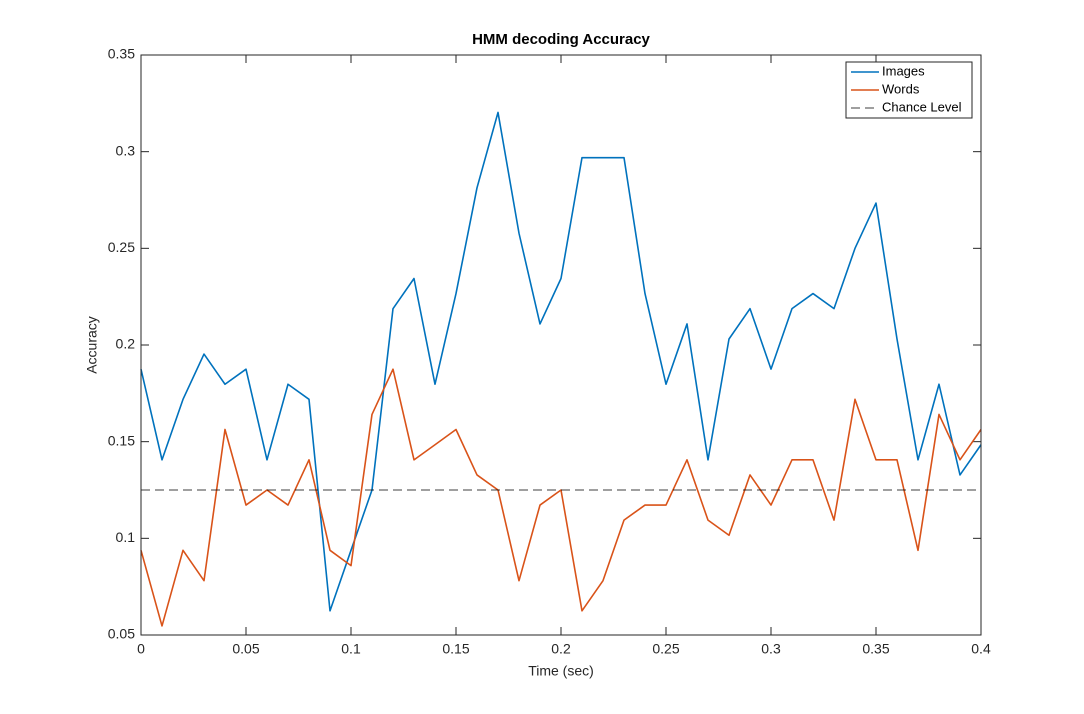  I want to click on y-tick-label: 0.25, so click(121, 247).